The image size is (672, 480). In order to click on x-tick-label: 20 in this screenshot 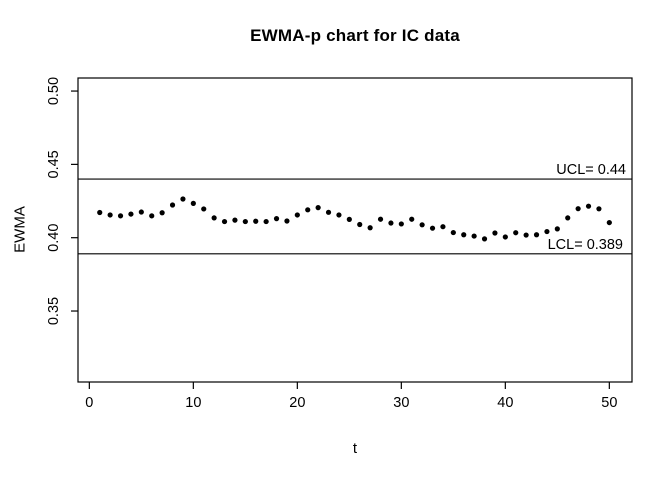, I will do `click(297, 403)`.